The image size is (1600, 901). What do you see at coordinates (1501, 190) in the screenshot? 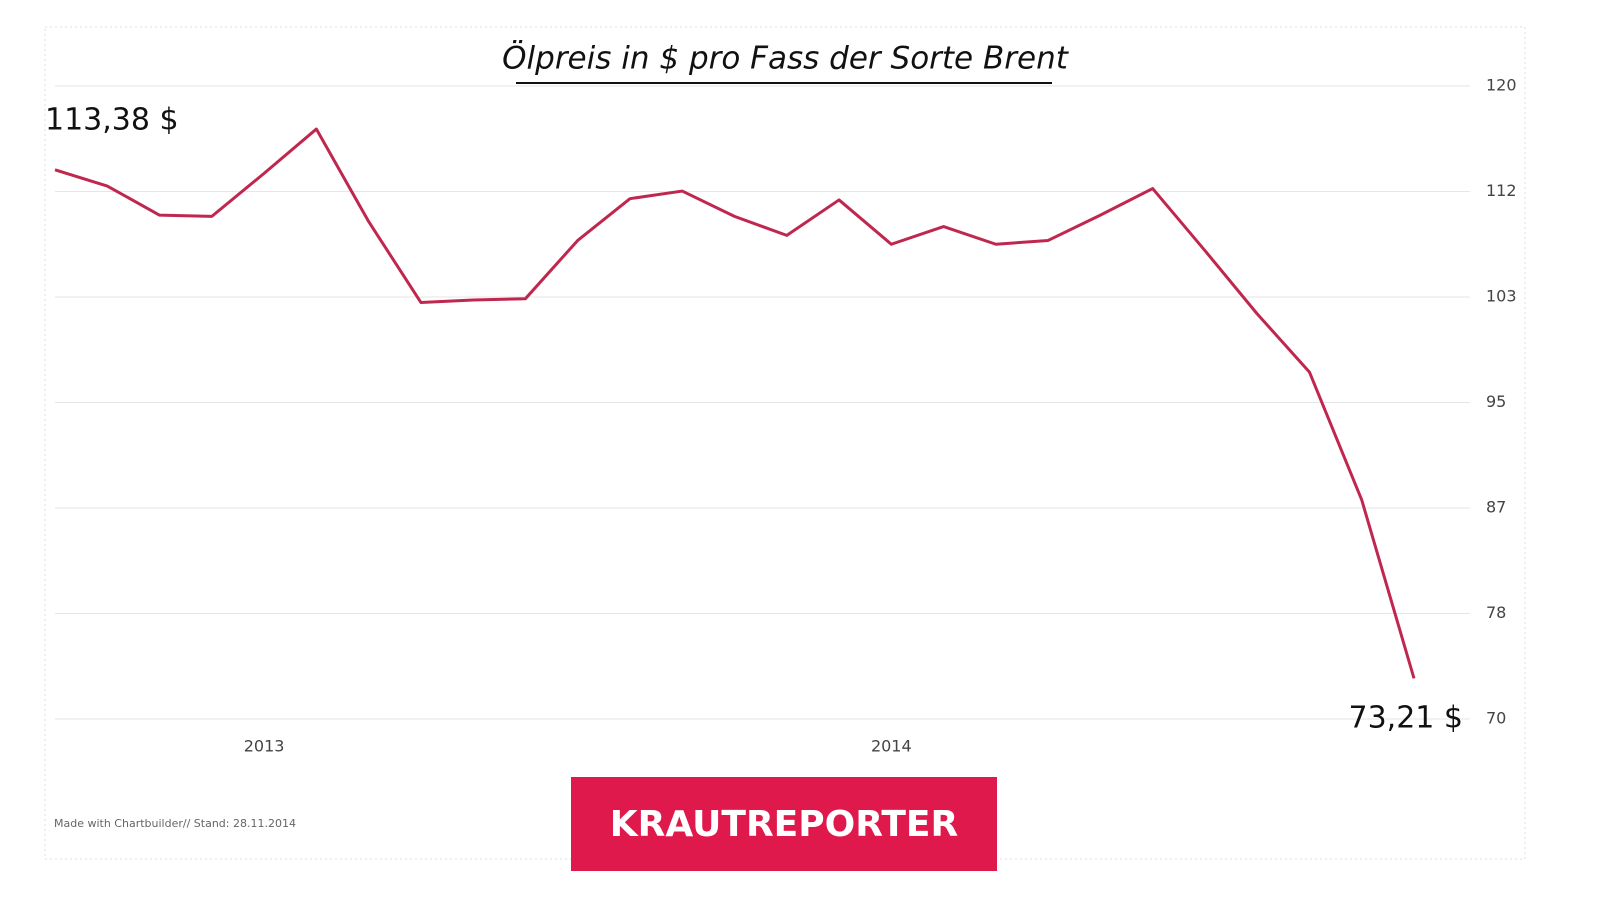
I see `y-tick-label: 112` at bounding box center [1501, 190].